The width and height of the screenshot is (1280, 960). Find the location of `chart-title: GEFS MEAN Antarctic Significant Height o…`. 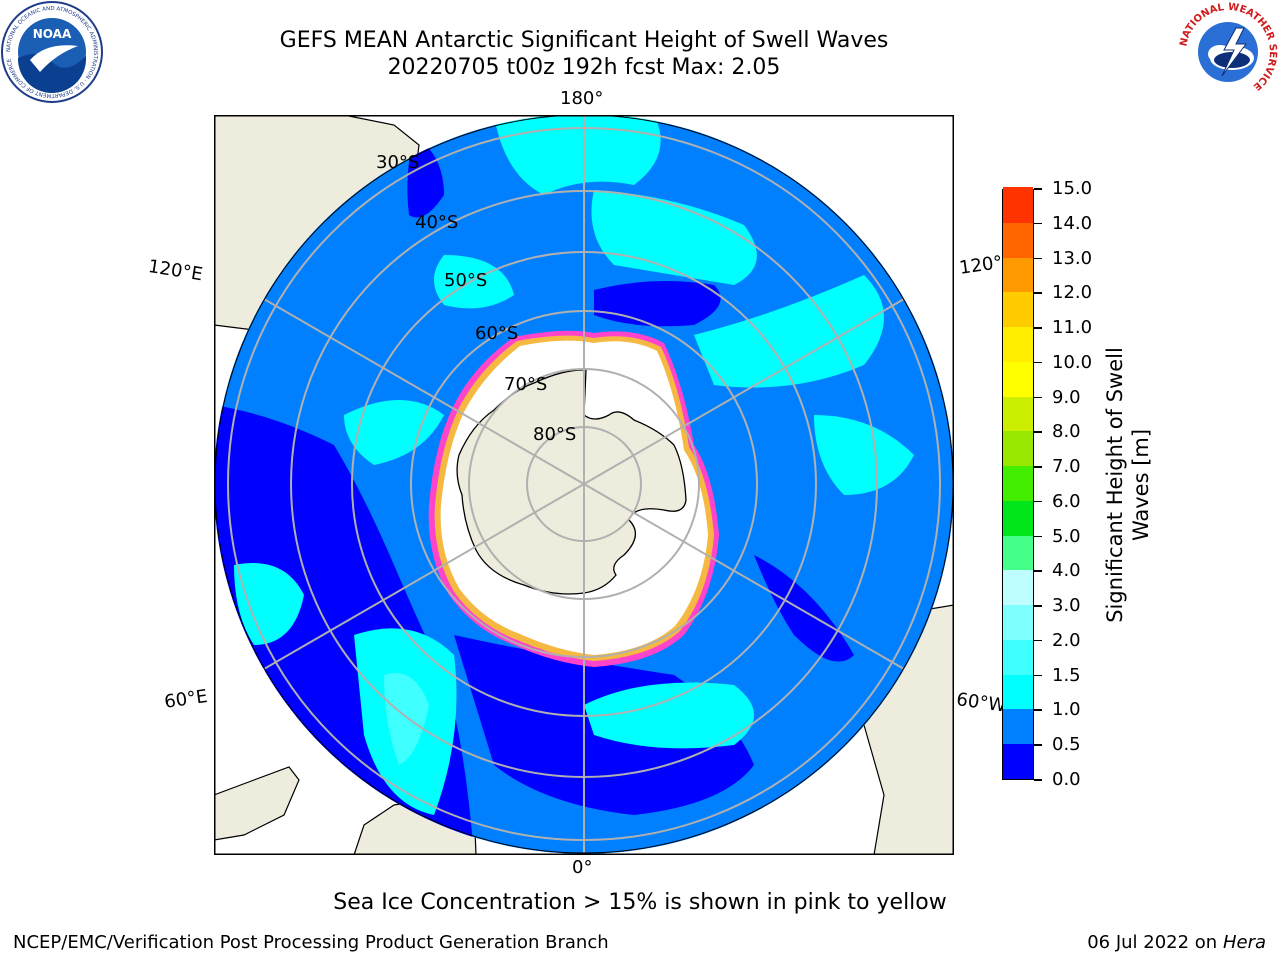

chart-title: GEFS MEAN Antarctic Significant Height o… is located at coordinates (584, 40).